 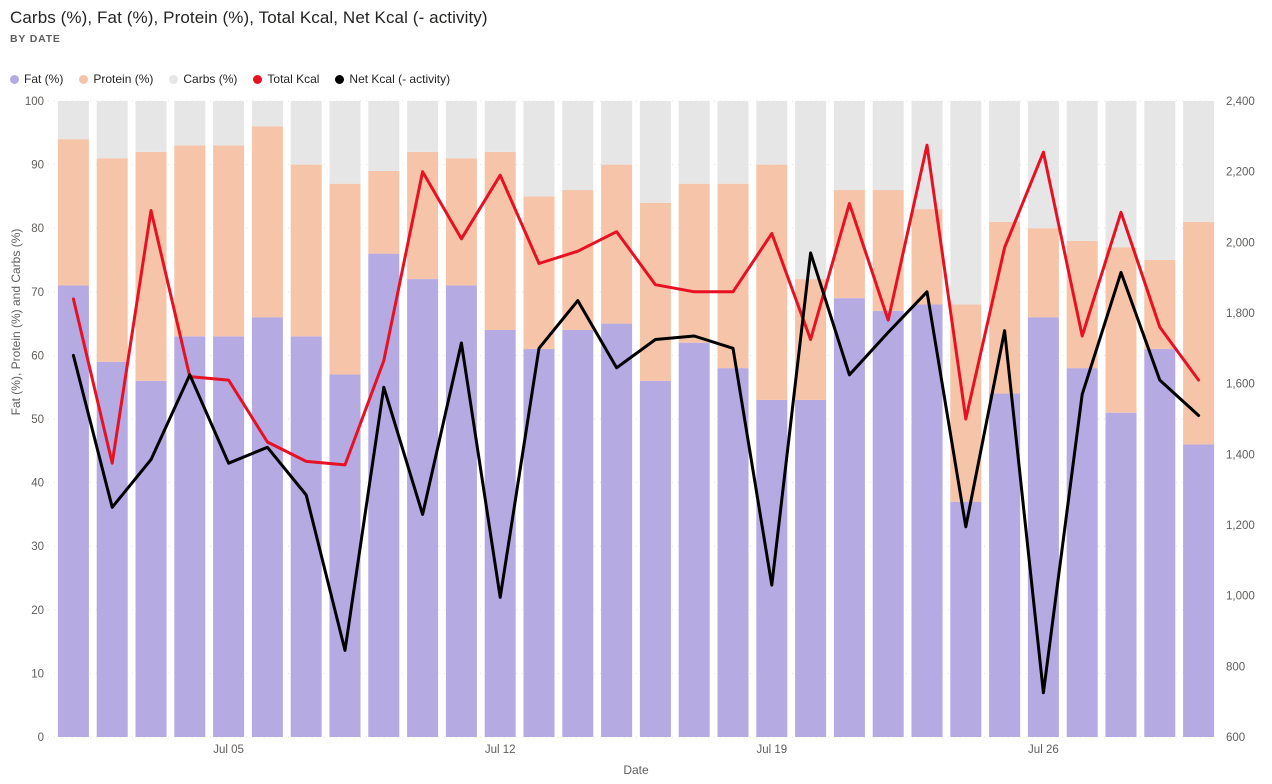 I want to click on legend-item-protein: Protein (%), so click(x=116, y=79).